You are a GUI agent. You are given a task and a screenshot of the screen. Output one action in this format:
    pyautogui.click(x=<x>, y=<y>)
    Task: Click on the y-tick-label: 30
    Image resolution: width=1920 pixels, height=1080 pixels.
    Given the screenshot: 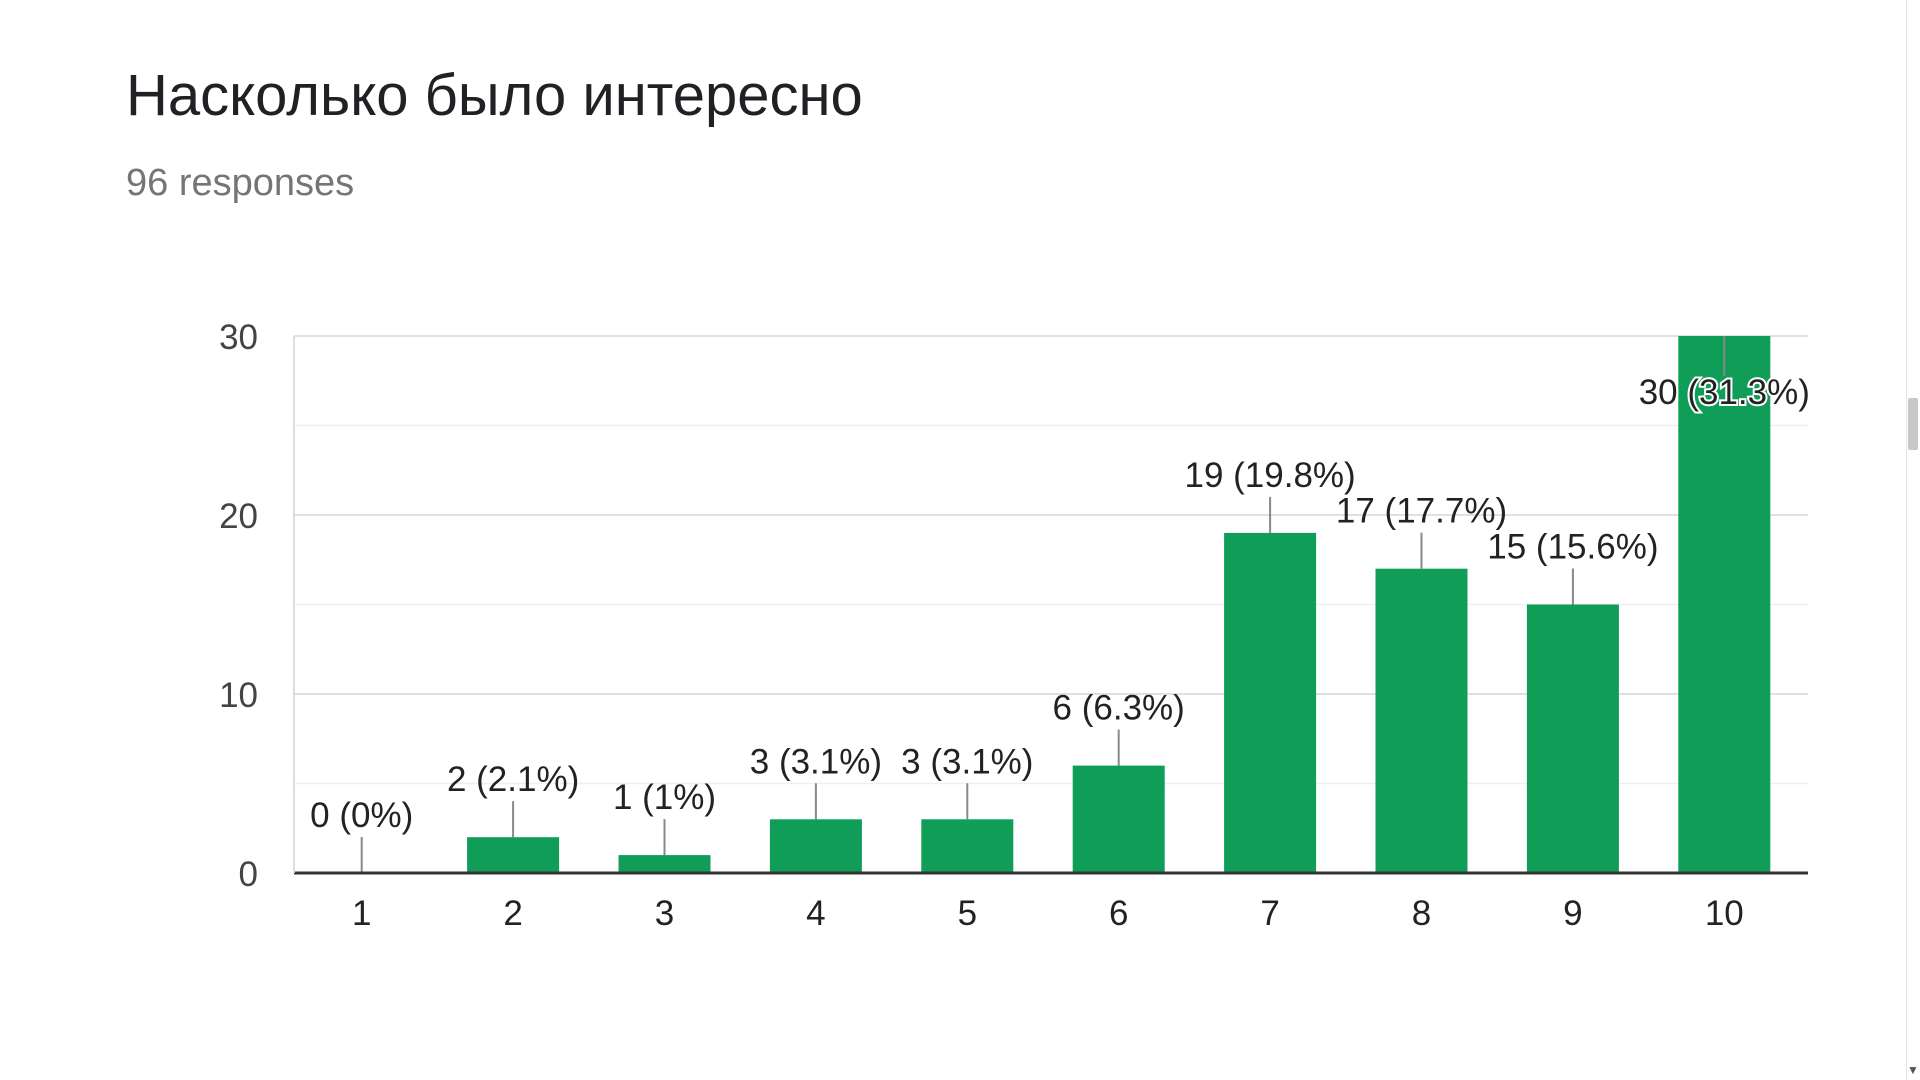 What is the action you would take?
    pyautogui.click(x=238, y=337)
    